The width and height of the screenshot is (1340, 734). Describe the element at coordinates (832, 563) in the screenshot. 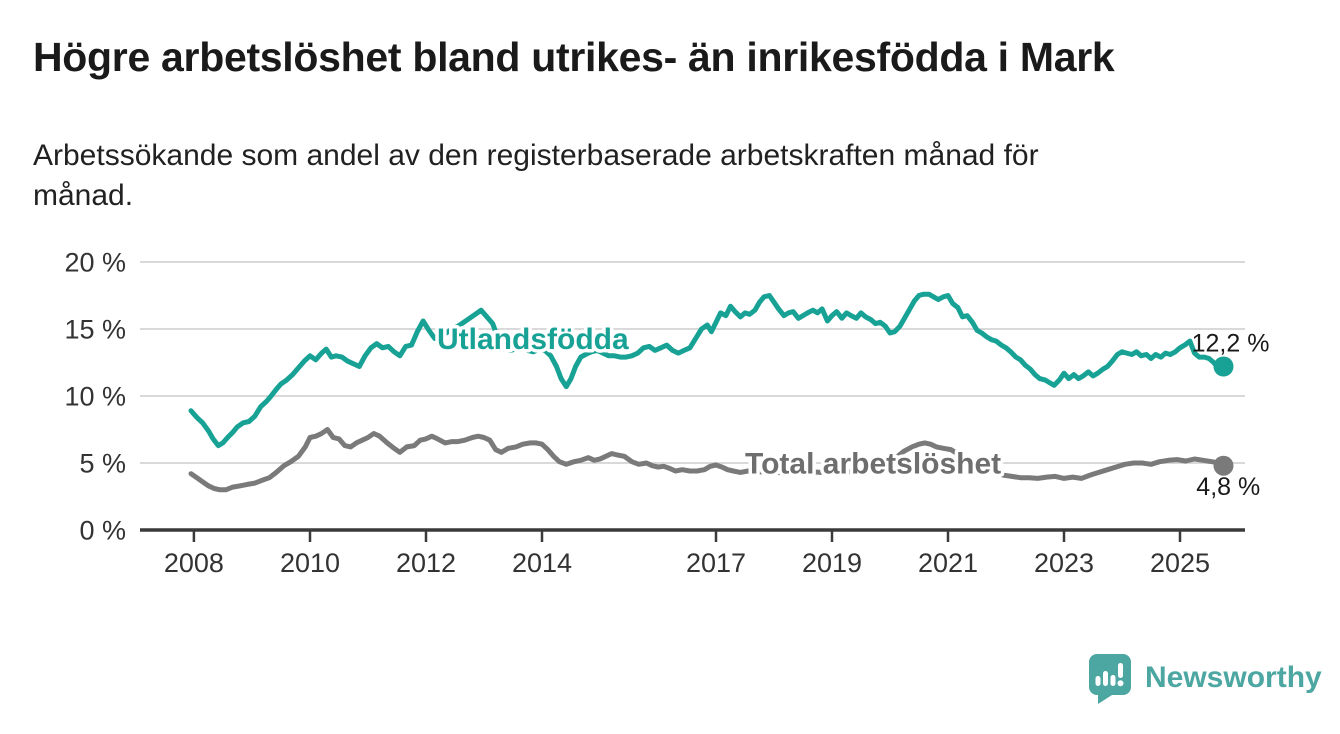

I see `x-tick-label: 2019` at that location.